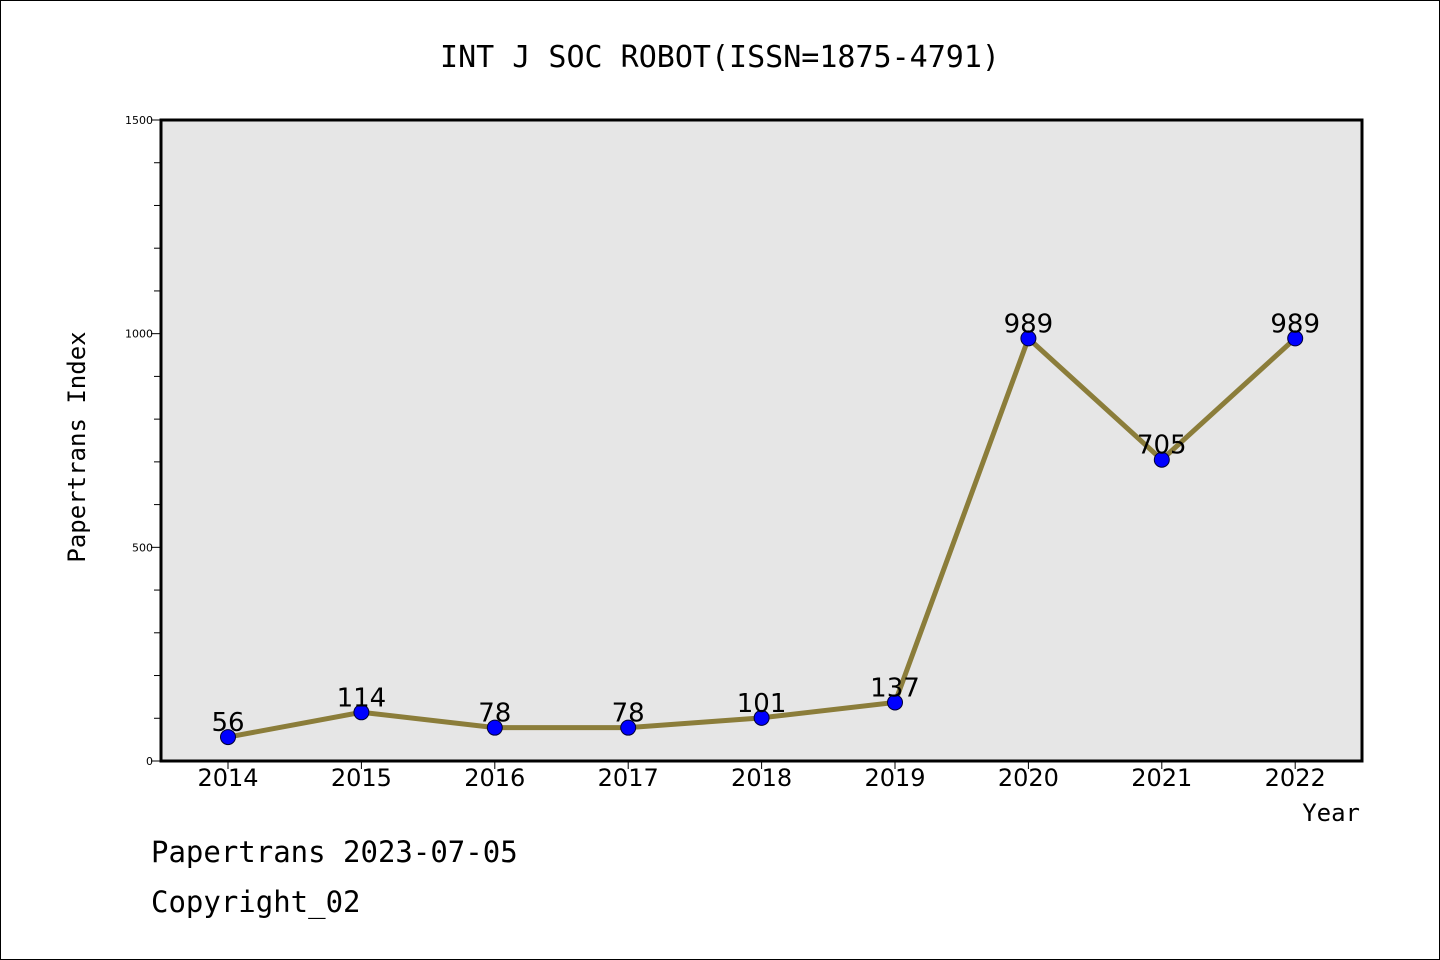 The height and width of the screenshot is (960, 1440). Describe the element at coordinates (227, 723) in the screenshot. I see `data-label: 56` at that location.